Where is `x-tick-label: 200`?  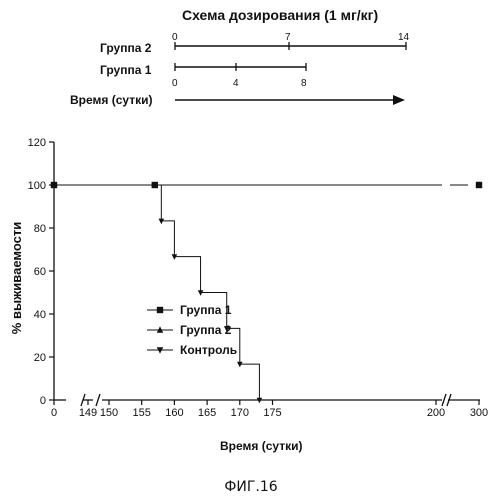 x-tick-label: 200 is located at coordinates (436, 413).